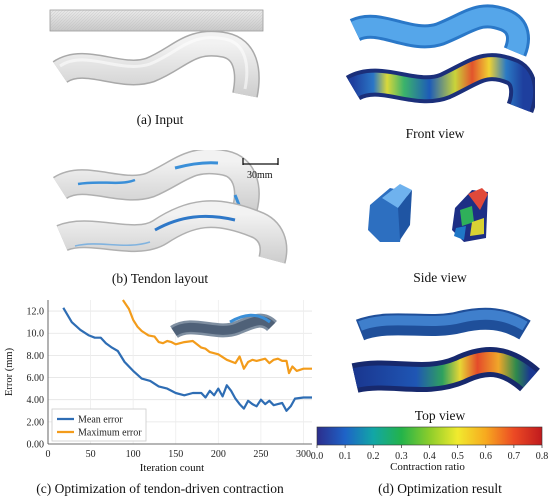  I want to click on front-beam-plain, so click(439, 30).